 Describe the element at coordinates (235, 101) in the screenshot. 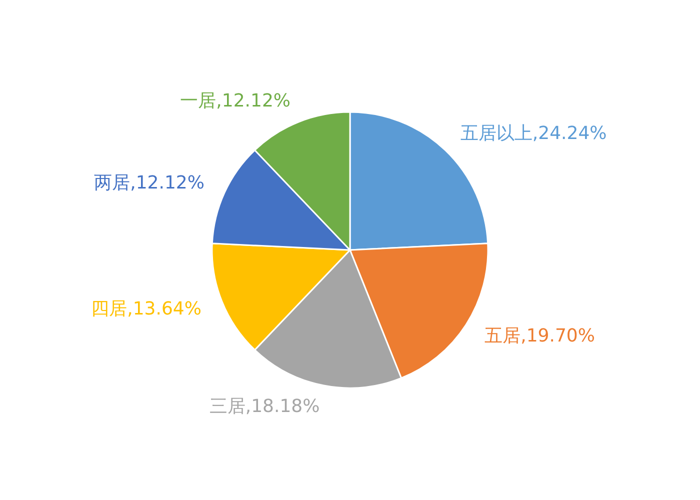

I see `slice-label: 一居,12.12%` at that location.